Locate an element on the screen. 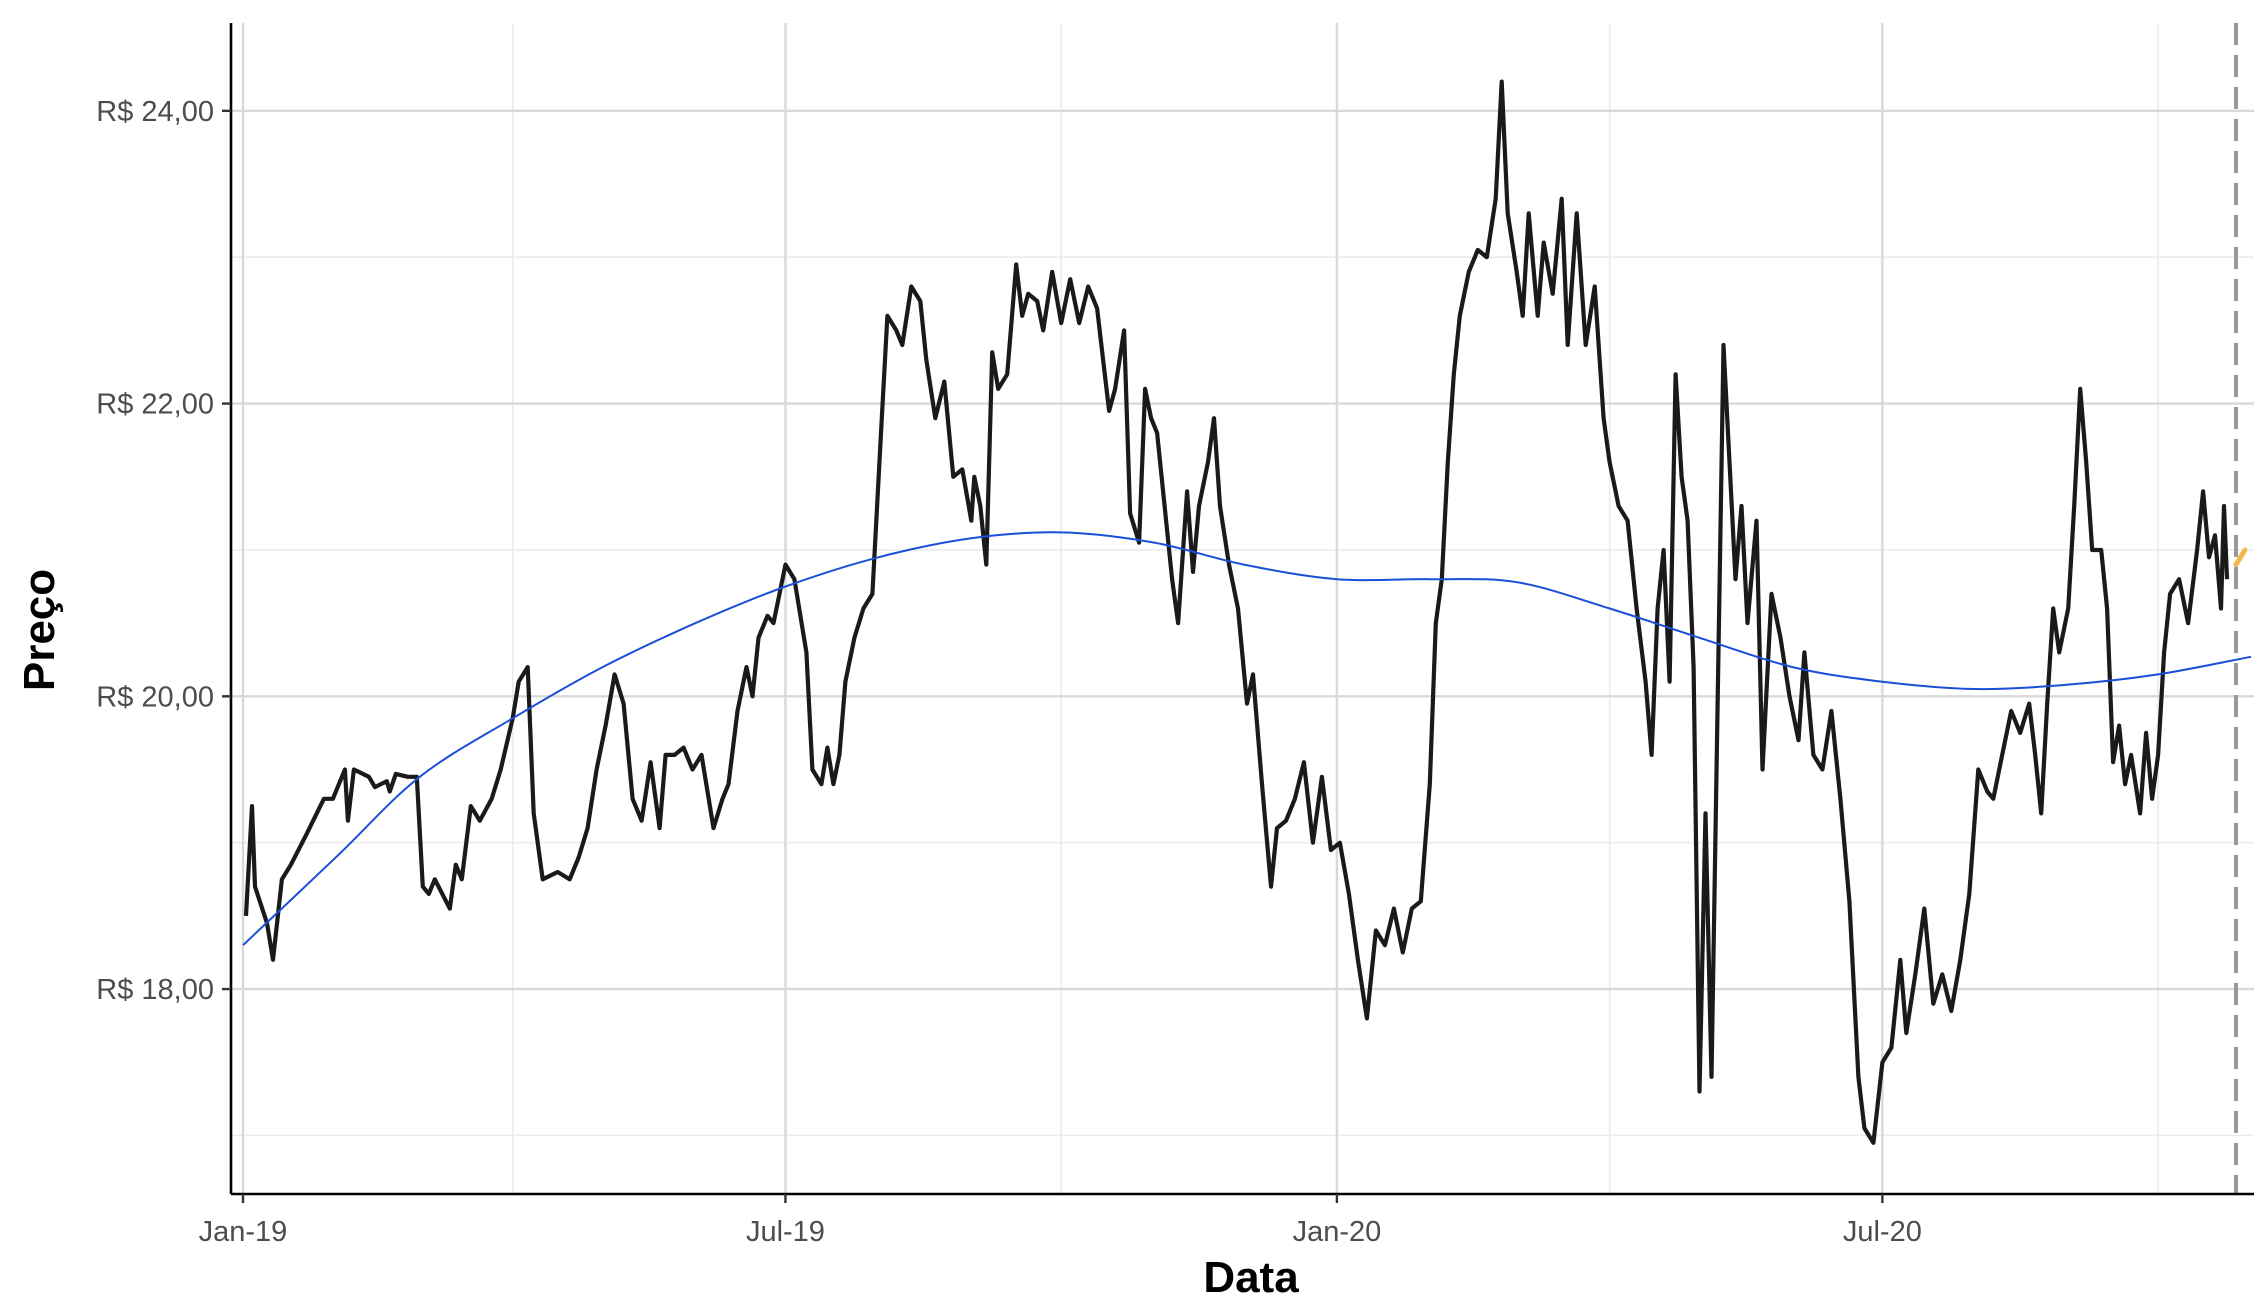 The width and height of the screenshot is (2254, 1297). y-tick-label: R$ 20,00 is located at coordinates (155, 697).